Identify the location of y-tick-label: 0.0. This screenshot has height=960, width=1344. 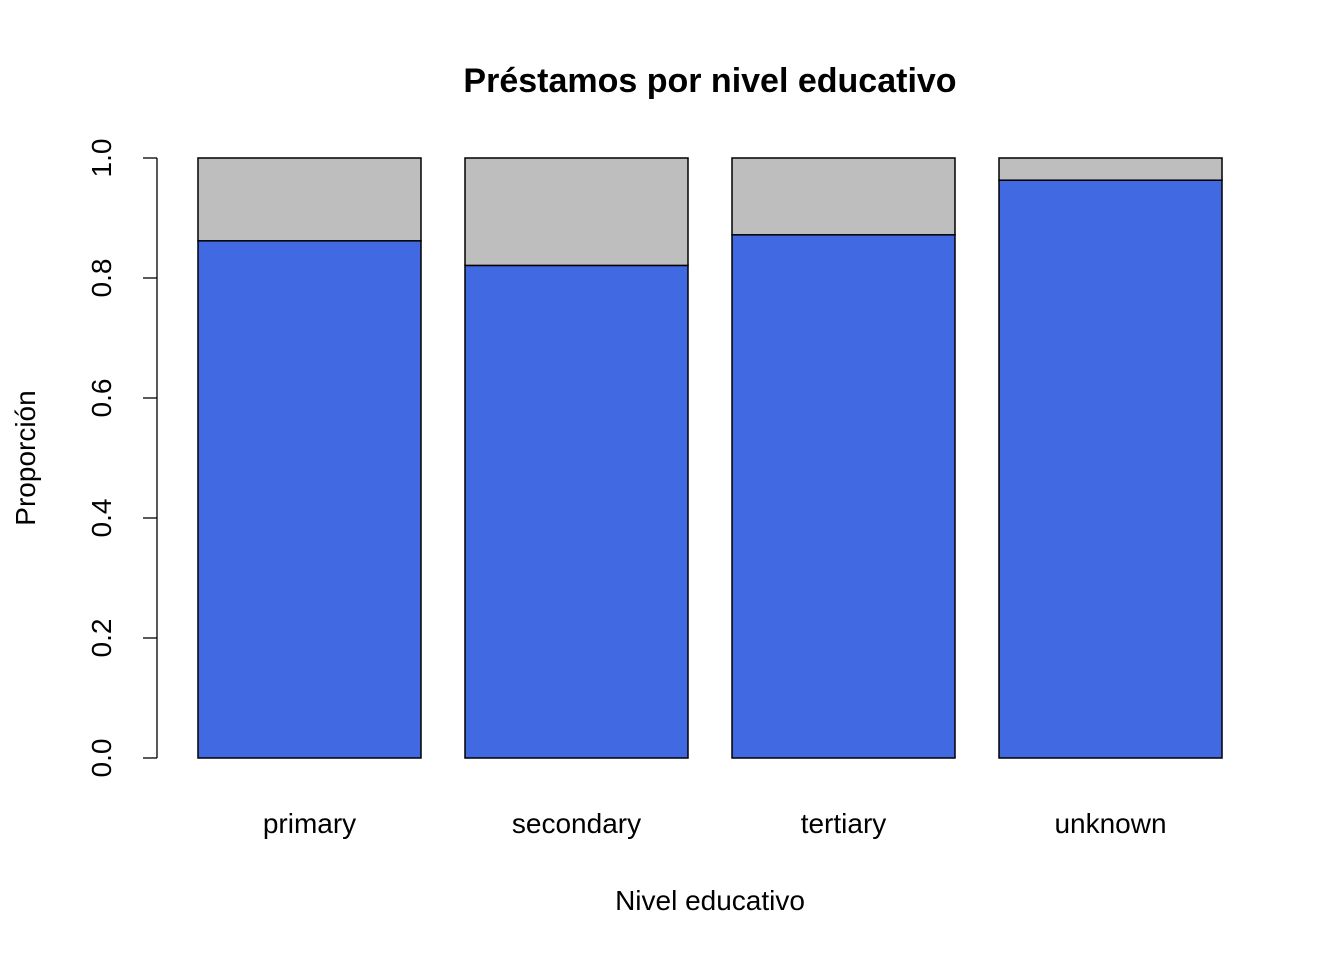
(101, 758).